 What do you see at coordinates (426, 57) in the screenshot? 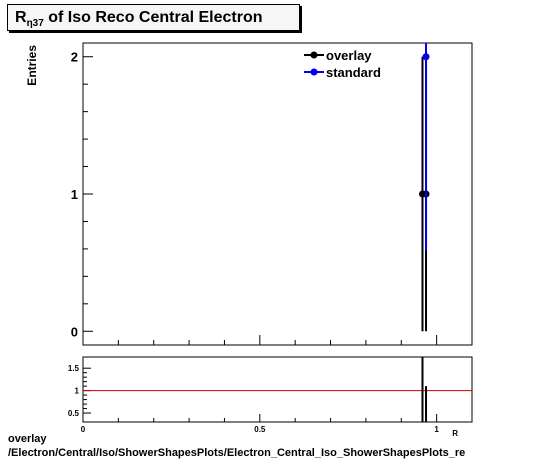
I see `data-point-standard` at bounding box center [426, 57].